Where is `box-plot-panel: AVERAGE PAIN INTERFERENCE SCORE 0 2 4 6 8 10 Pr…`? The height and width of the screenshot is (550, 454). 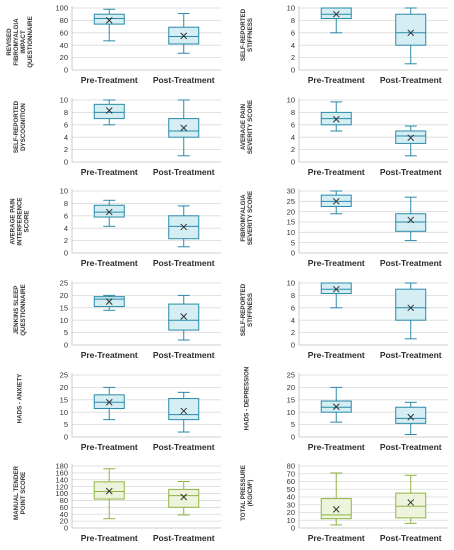
box-plot-panel: AVERAGE PAIN INTERFERENCE SCORE 0 2 4 6 8 10 Pr… is located at coordinates (113, 229).